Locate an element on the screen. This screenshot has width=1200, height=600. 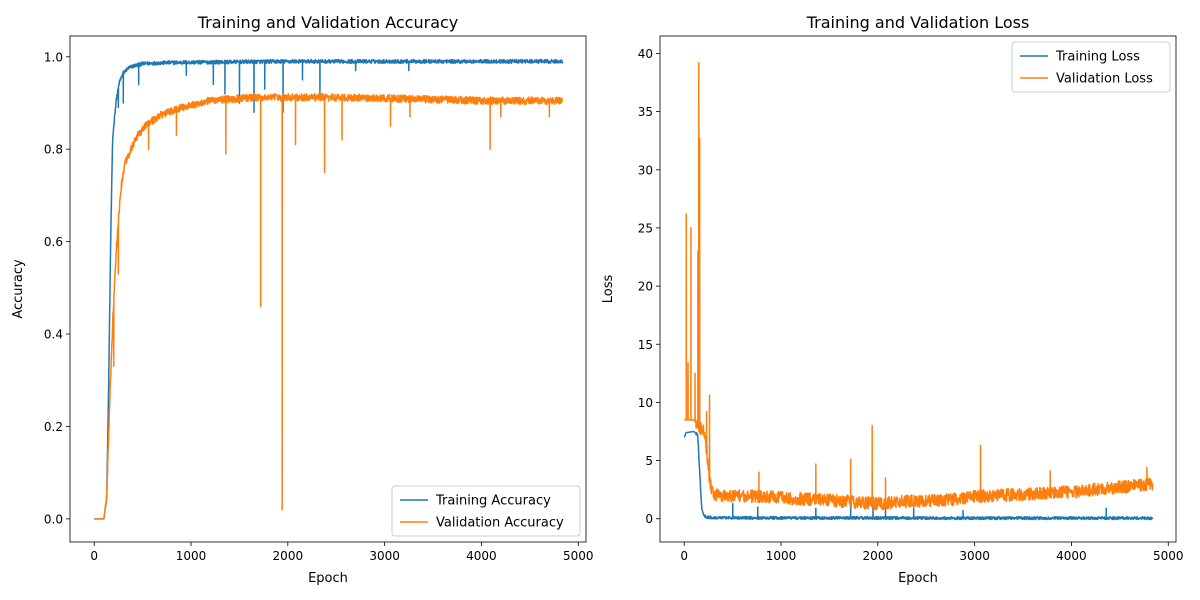
y-tick-label: 30 is located at coordinates (645, 170).